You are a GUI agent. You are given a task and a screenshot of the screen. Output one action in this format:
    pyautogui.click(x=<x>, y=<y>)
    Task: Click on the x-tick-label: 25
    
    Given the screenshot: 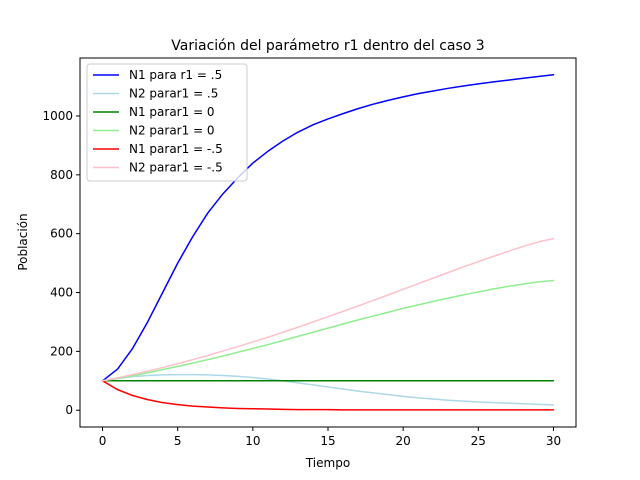 What is the action you would take?
    pyautogui.click(x=478, y=441)
    